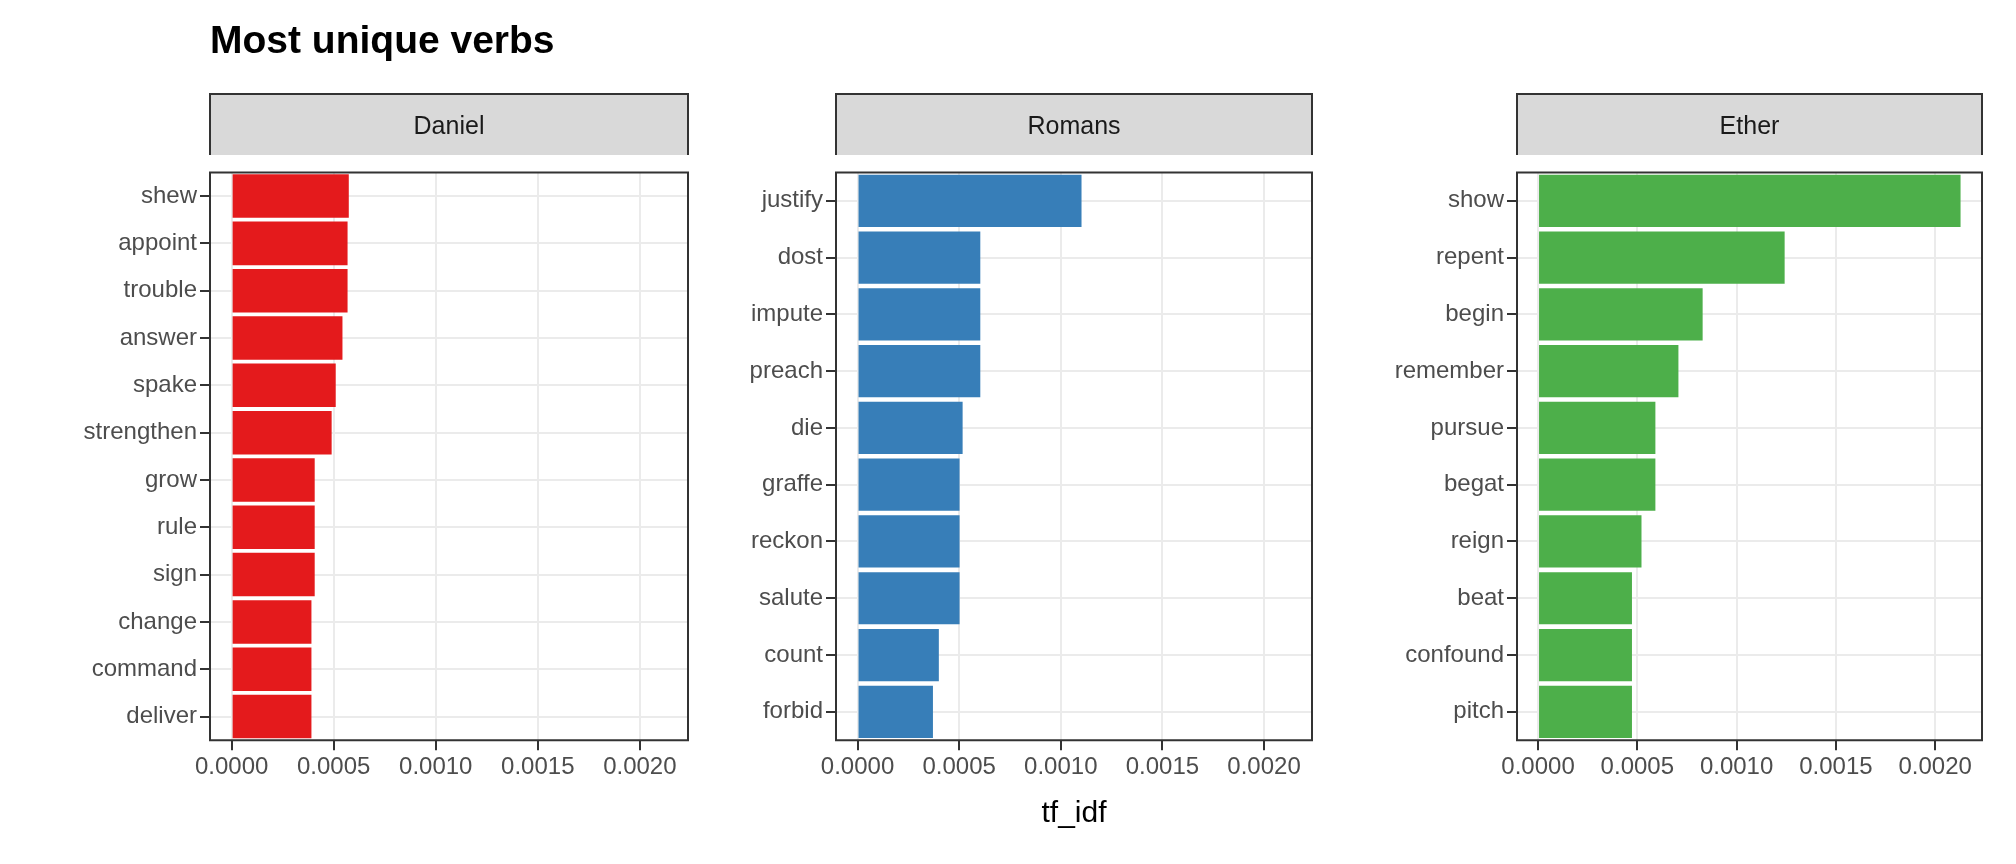  Describe the element at coordinates (791, 199) in the screenshot. I see `y-tick-label: justify` at that location.